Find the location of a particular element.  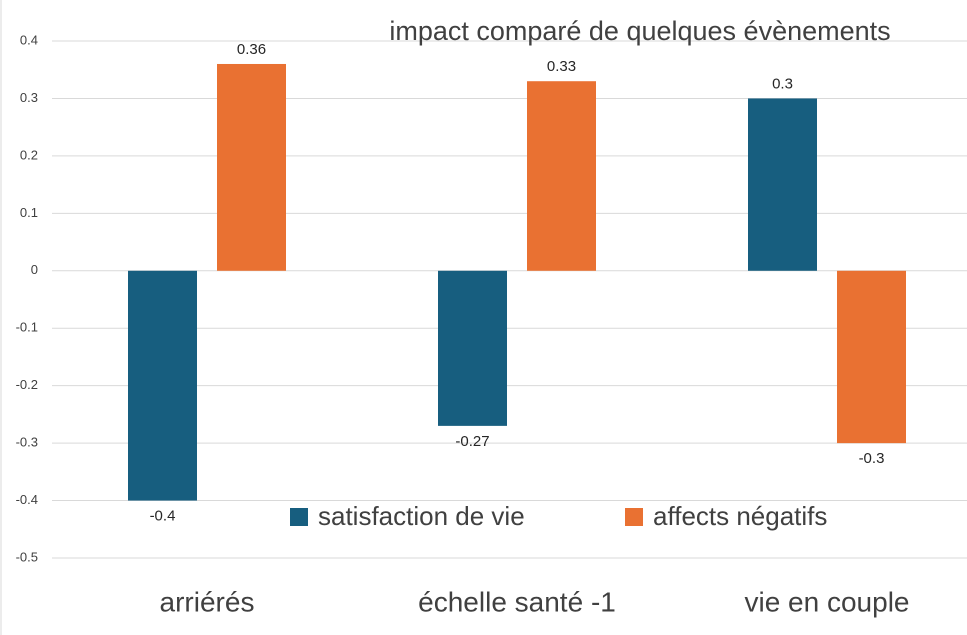

y-tick-label: 0.1 is located at coordinates (29, 212).